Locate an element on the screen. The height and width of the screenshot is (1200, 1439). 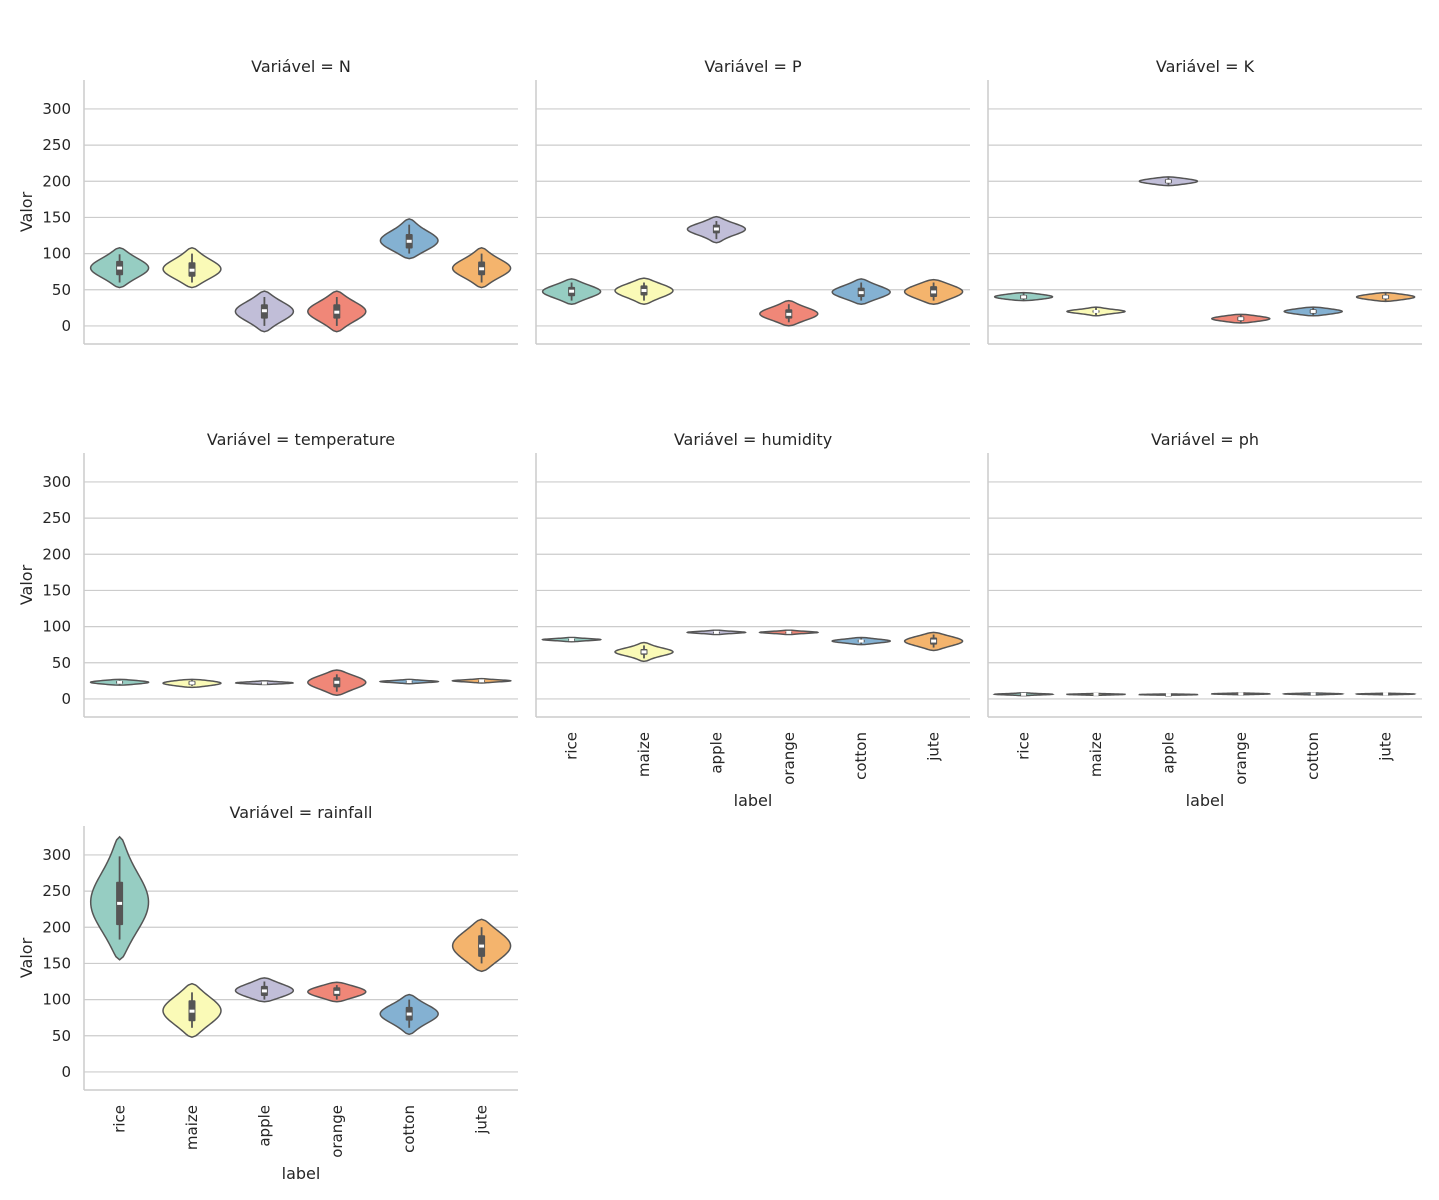
x-tick-label: apple is located at coordinates (716, 753).